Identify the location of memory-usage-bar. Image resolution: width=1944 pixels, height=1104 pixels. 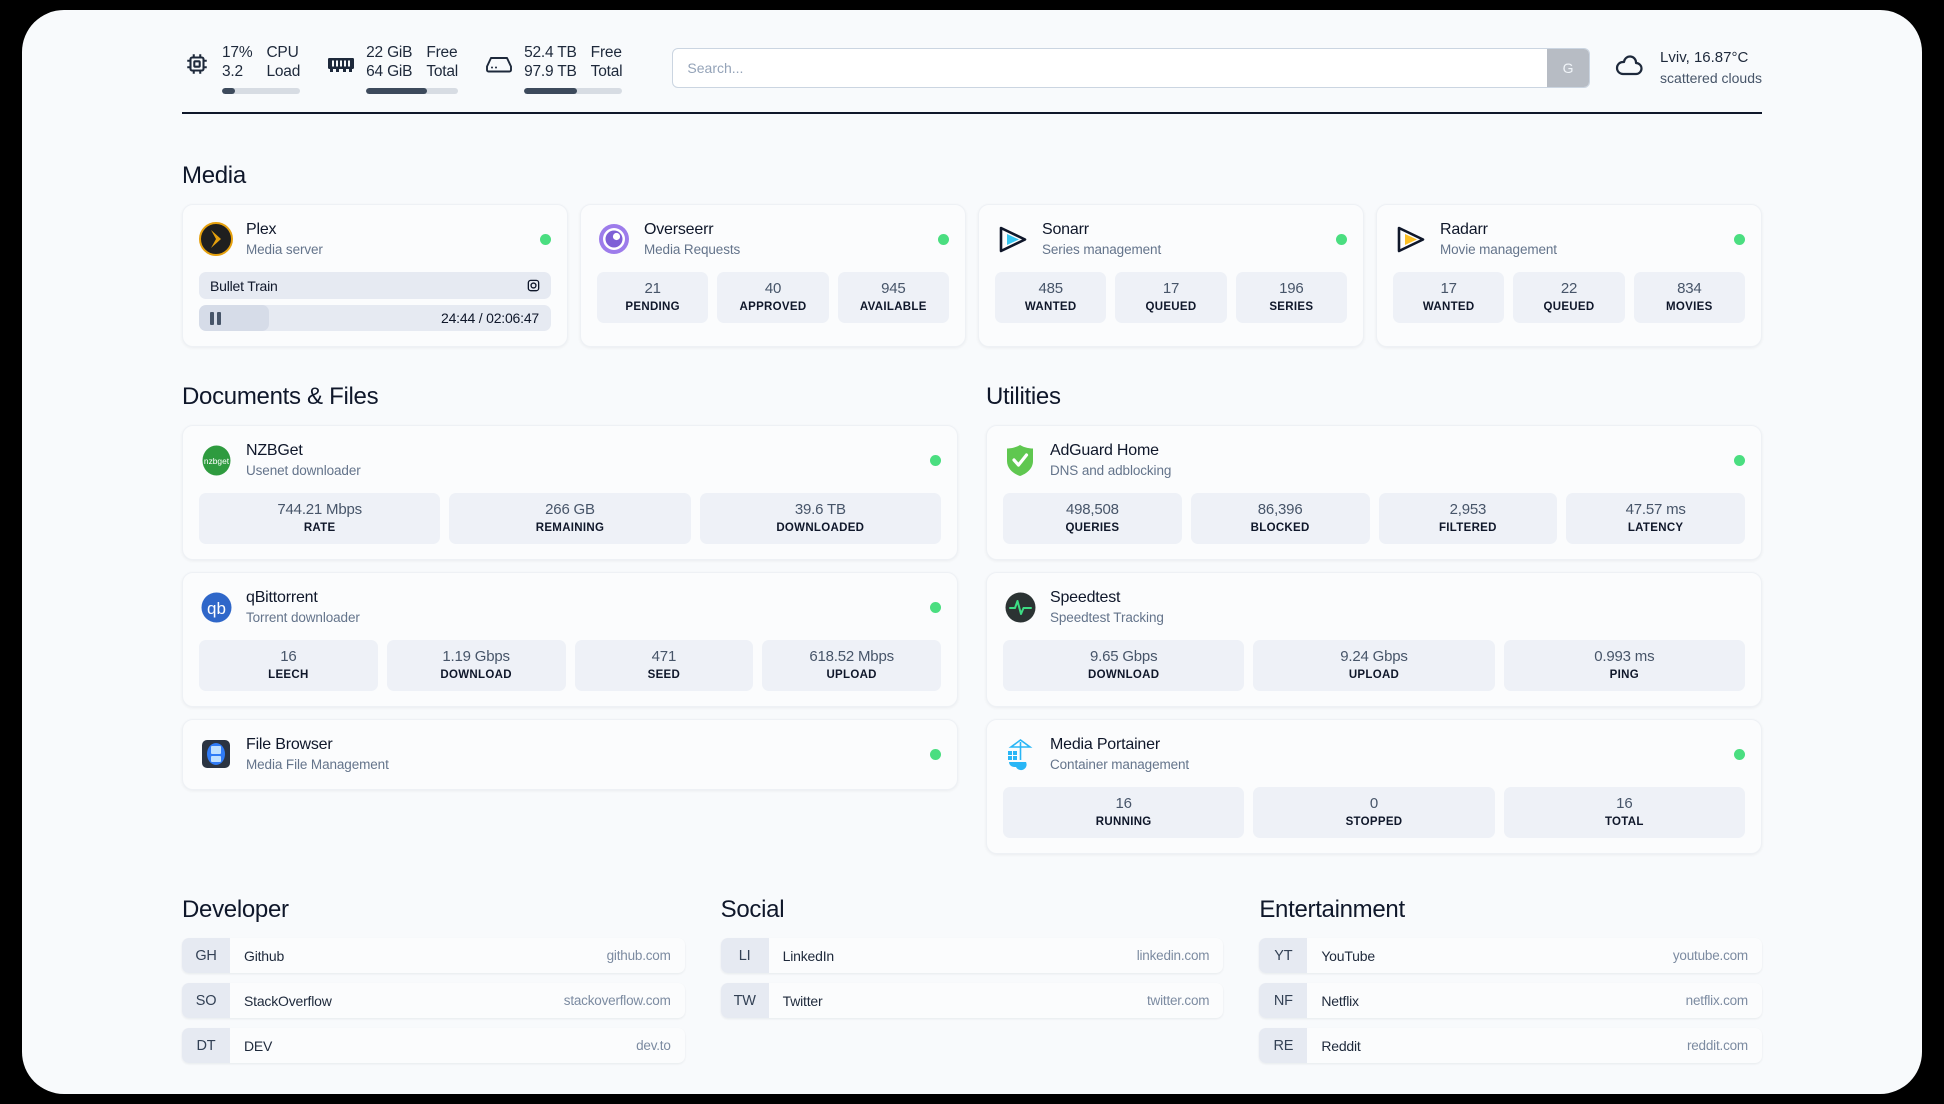
(412, 90).